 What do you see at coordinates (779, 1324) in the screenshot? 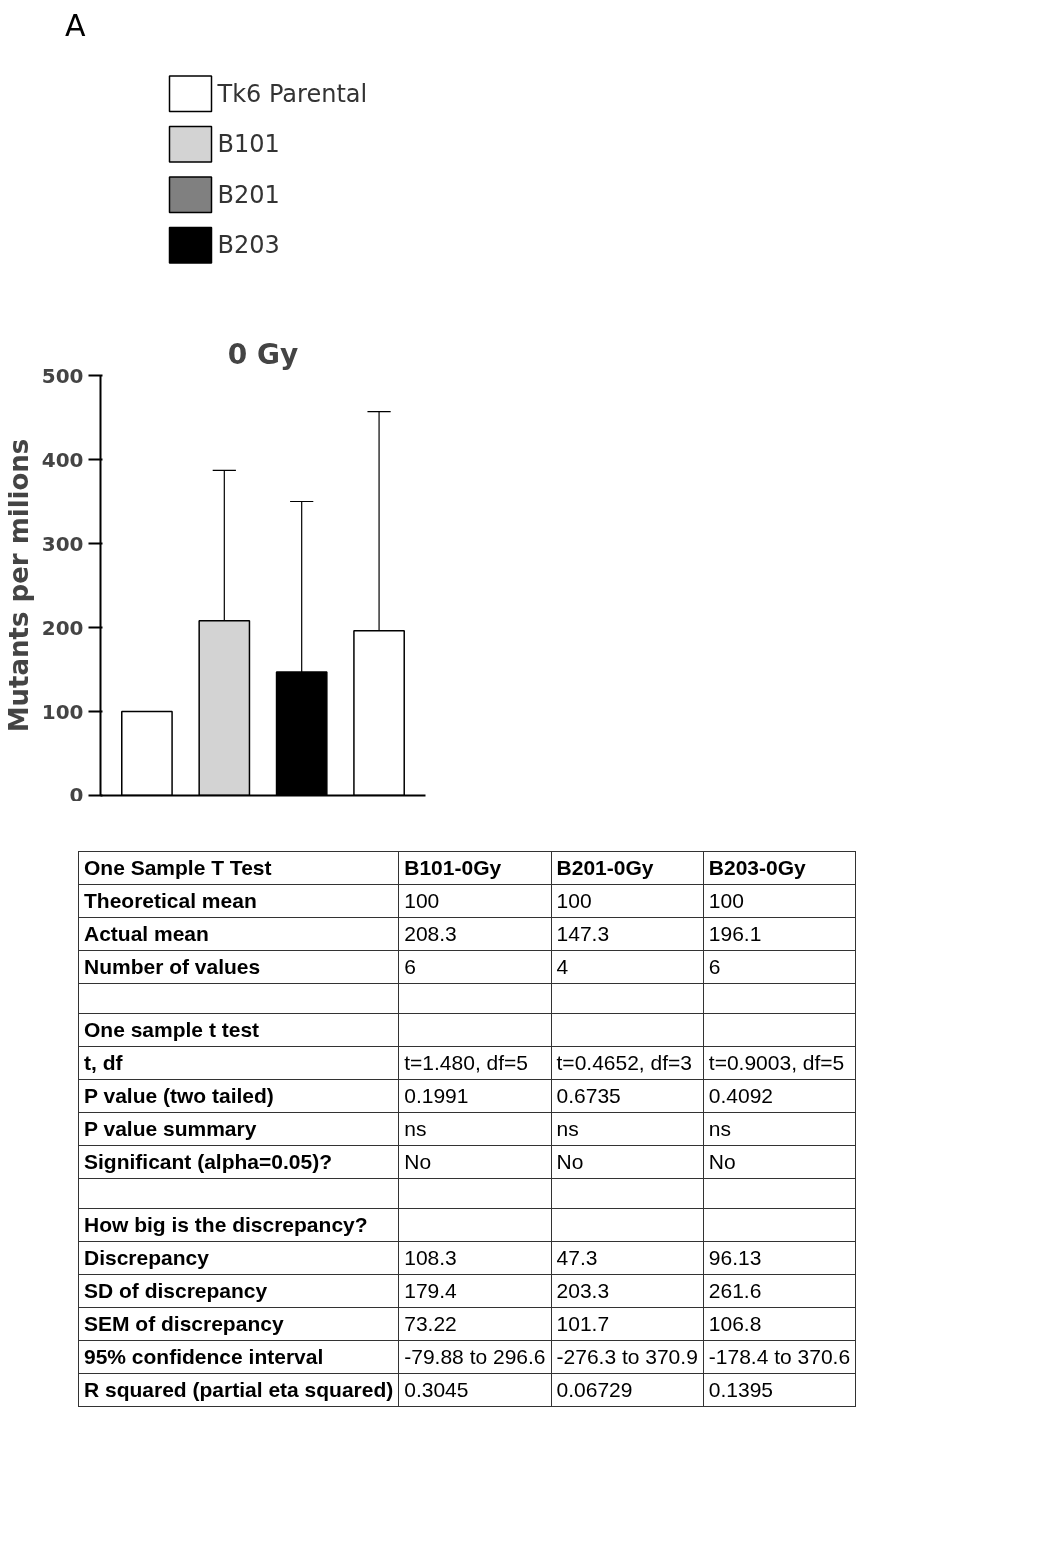
I see `table-cell: 106.8` at bounding box center [779, 1324].